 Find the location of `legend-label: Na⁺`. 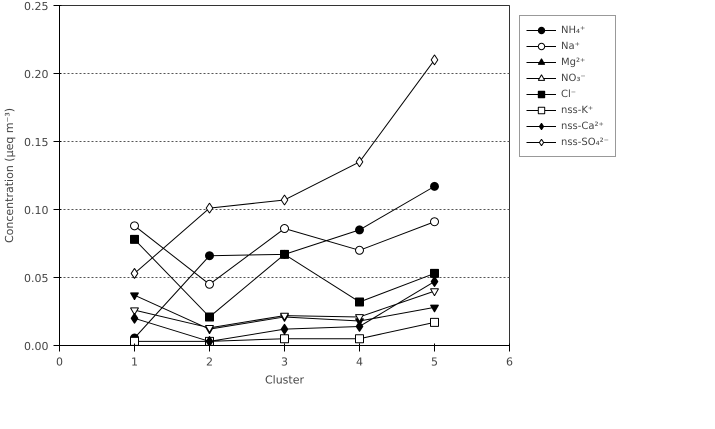

legend-label: Na⁺ is located at coordinates (571, 47).